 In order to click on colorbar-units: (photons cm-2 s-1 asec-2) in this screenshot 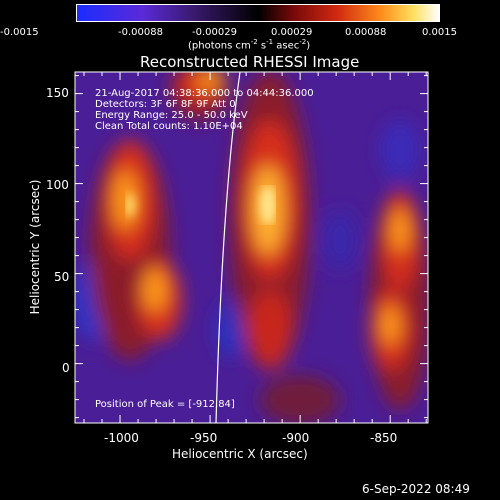, I will do `click(249, 45)`.